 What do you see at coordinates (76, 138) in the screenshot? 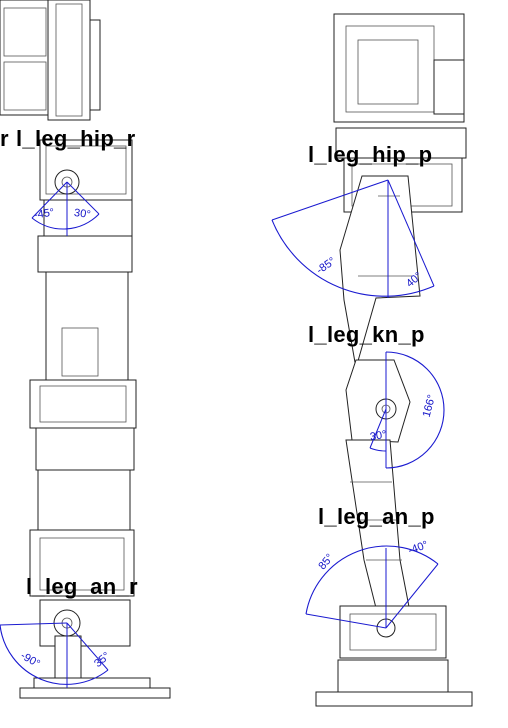
I see `joint-label-hip-r: l_leg_hip_r` at bounding box center [76, 138].